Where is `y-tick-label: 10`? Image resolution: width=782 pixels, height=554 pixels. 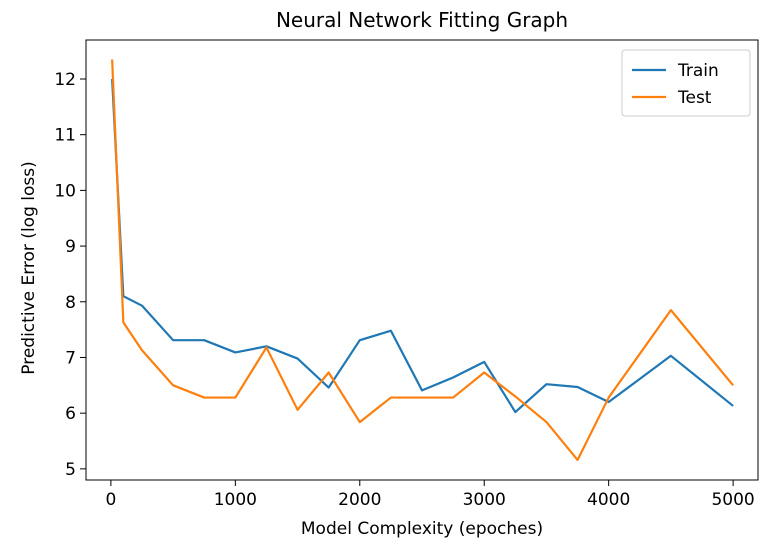
y-tick-label: 10 is located at coordinates (65, 191).